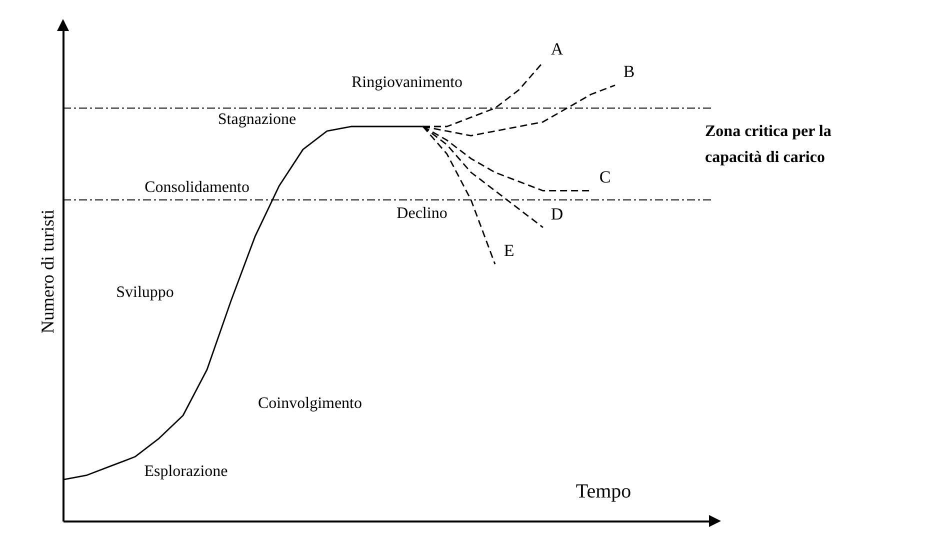 The width and height of the screenshot is (943, 543). What do you see at coordinates (48, 272) in the screenshot?
I see `y-axis-title: Numero di turisti` at bounding box center [48, 272].